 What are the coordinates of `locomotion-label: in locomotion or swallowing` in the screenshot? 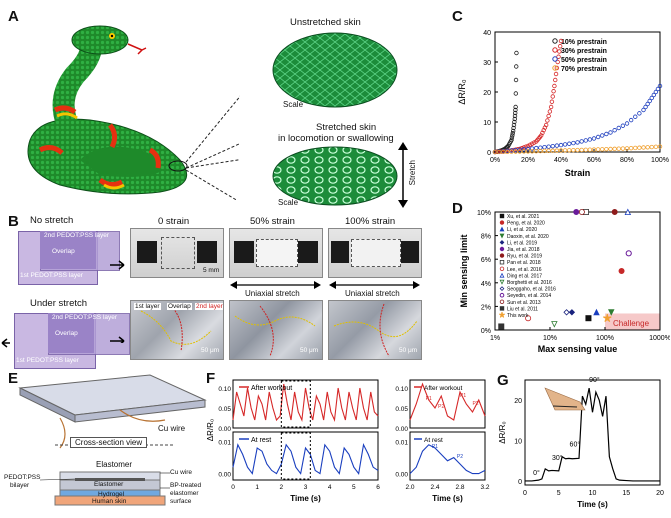 It's located at (336, 138).